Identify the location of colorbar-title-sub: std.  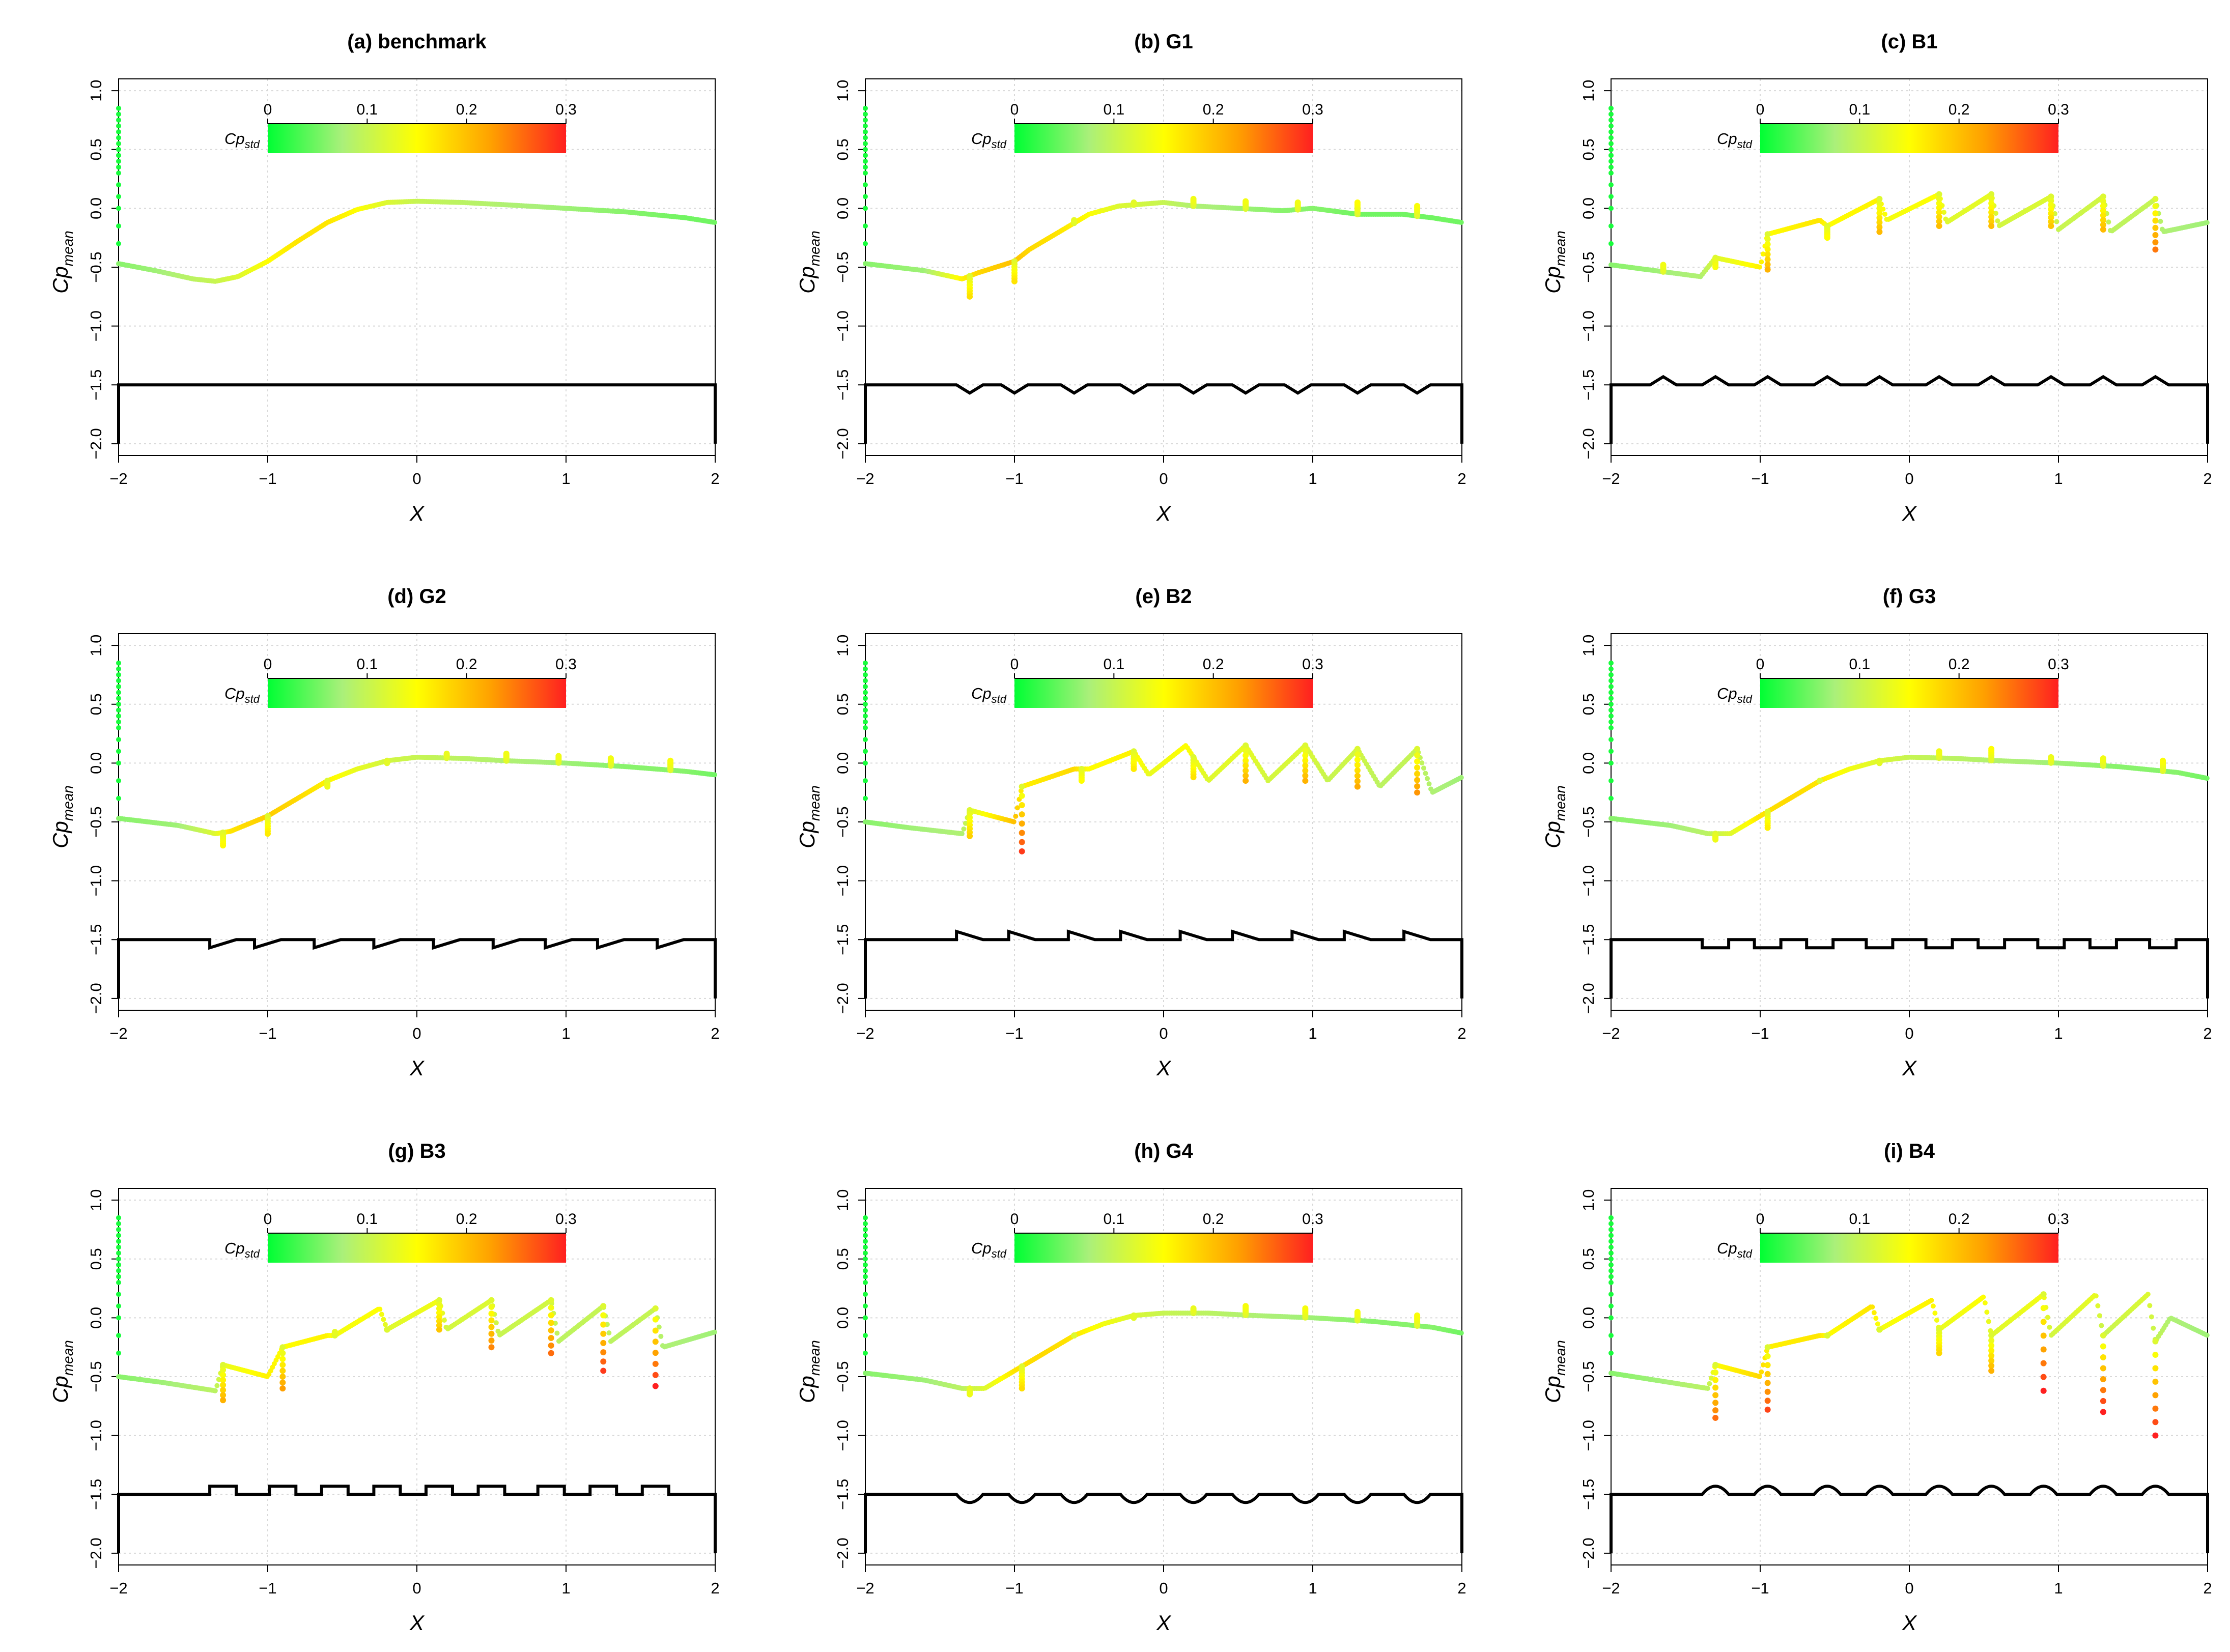
(1745, 145).